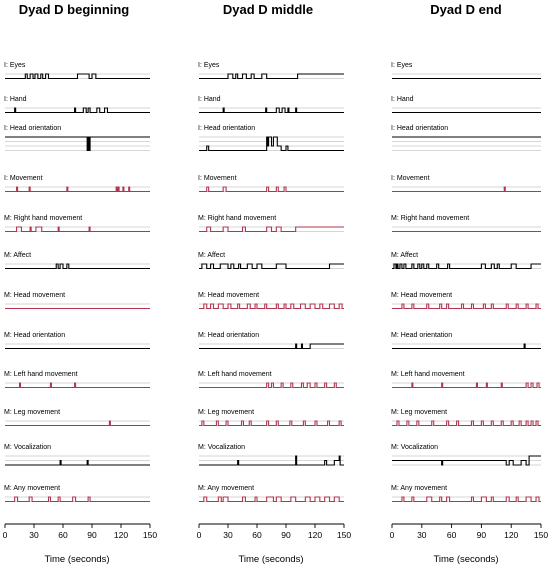 Image resolution: width=550 pixels, height=569 pixels. Describe the element at coordinates (34, 535) in the screenshot. I see `x-tick-label: 30` at that location.